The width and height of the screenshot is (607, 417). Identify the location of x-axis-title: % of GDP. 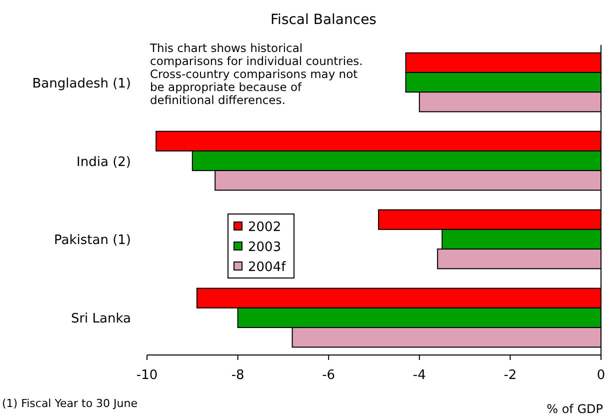
(574, 409).